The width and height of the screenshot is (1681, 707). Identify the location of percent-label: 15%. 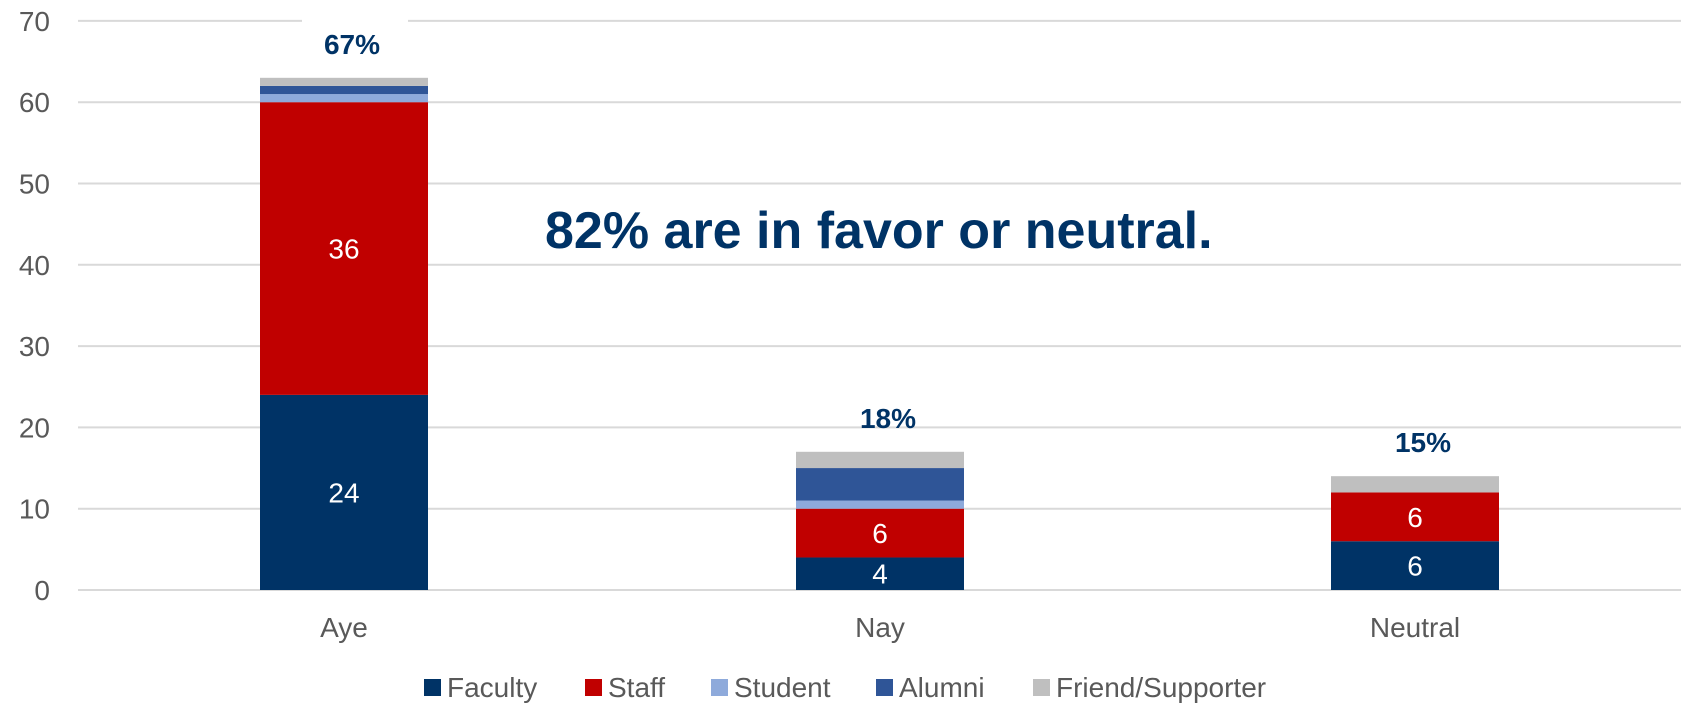
(1423, 442).